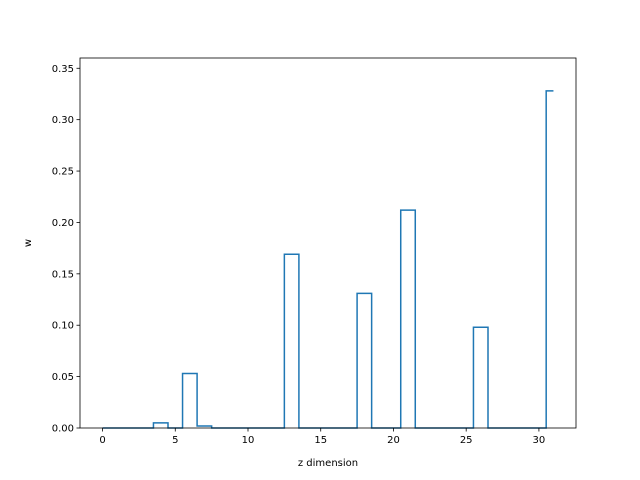 This screenshot has width=640, height=480. What do you see at coordinates (393, 440) in the screenshot?
I see `x-tick-label: 20` at bounding box center [393, 440].